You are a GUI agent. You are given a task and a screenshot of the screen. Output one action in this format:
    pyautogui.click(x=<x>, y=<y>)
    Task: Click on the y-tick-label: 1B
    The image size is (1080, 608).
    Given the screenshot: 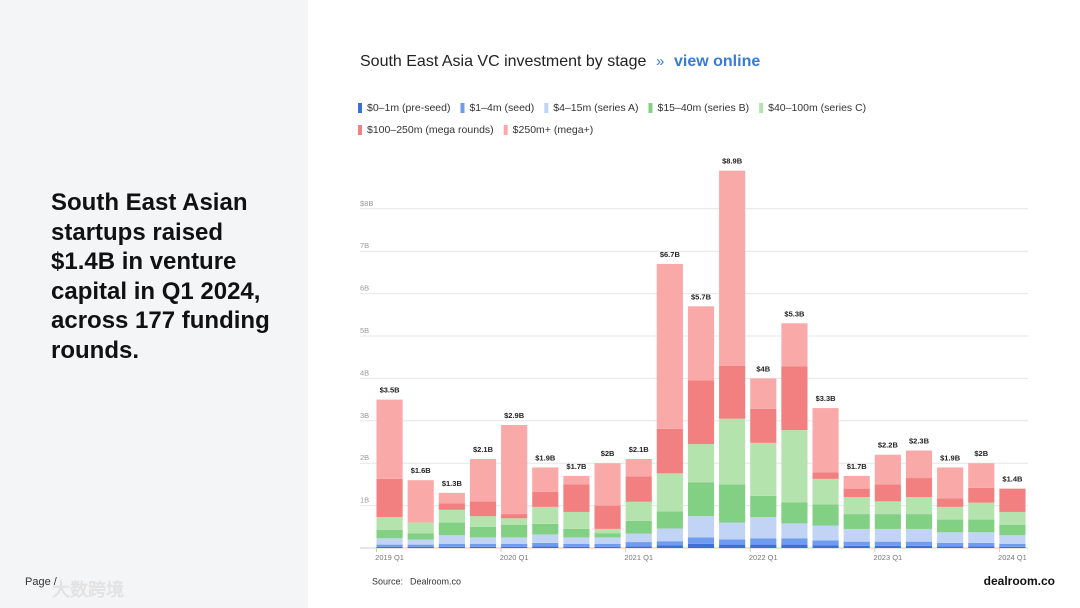 What is the action you would take?
    pyautogui.click(x=364, y=500)
    